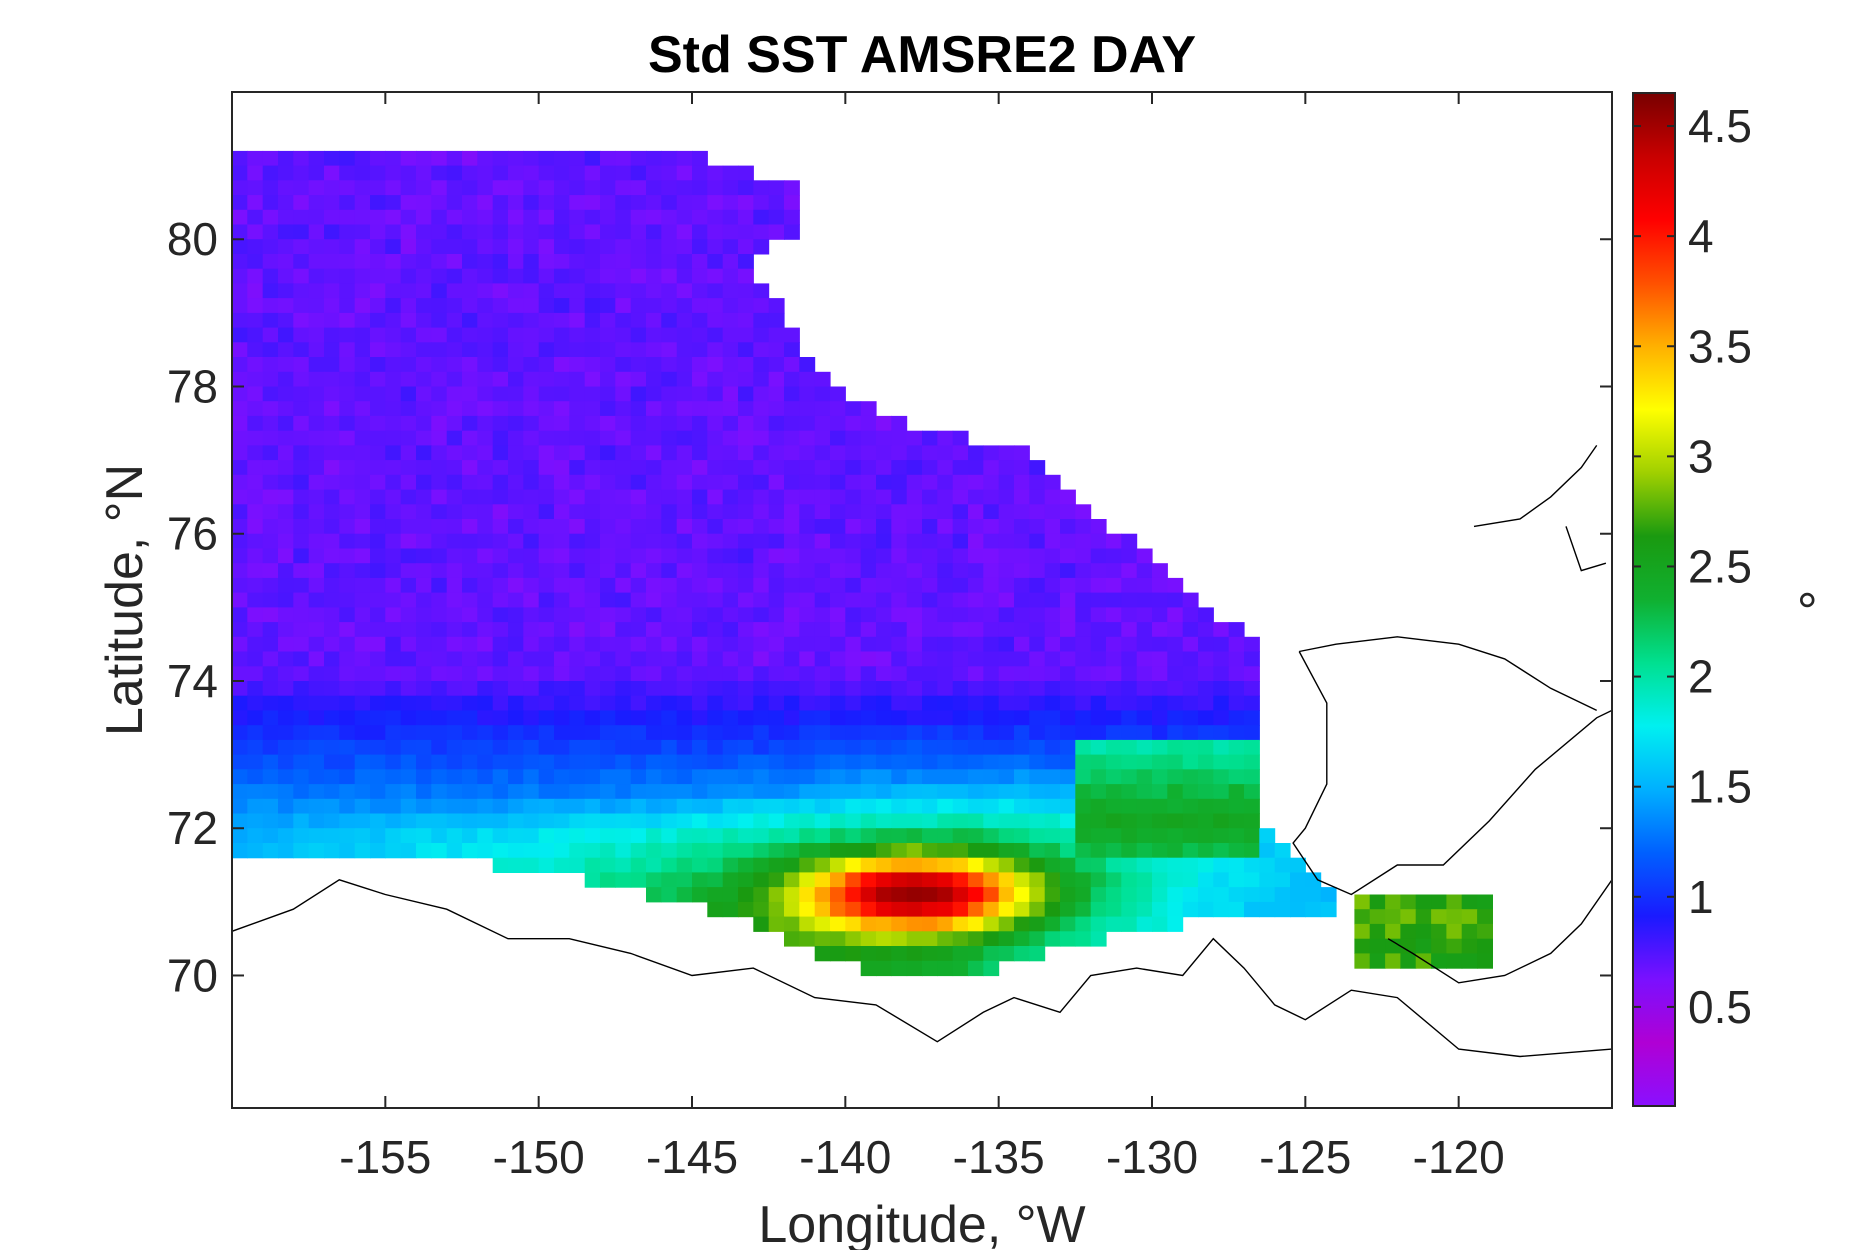  I want to click on x-tick-label: -125, so click(1305, 1157).